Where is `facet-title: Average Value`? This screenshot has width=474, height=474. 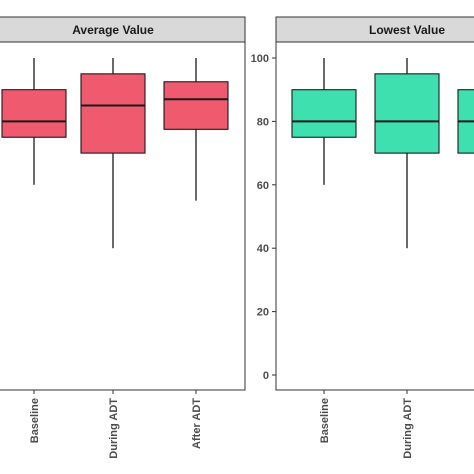 facet-title: Average Value is located at coordinates (113, 30).